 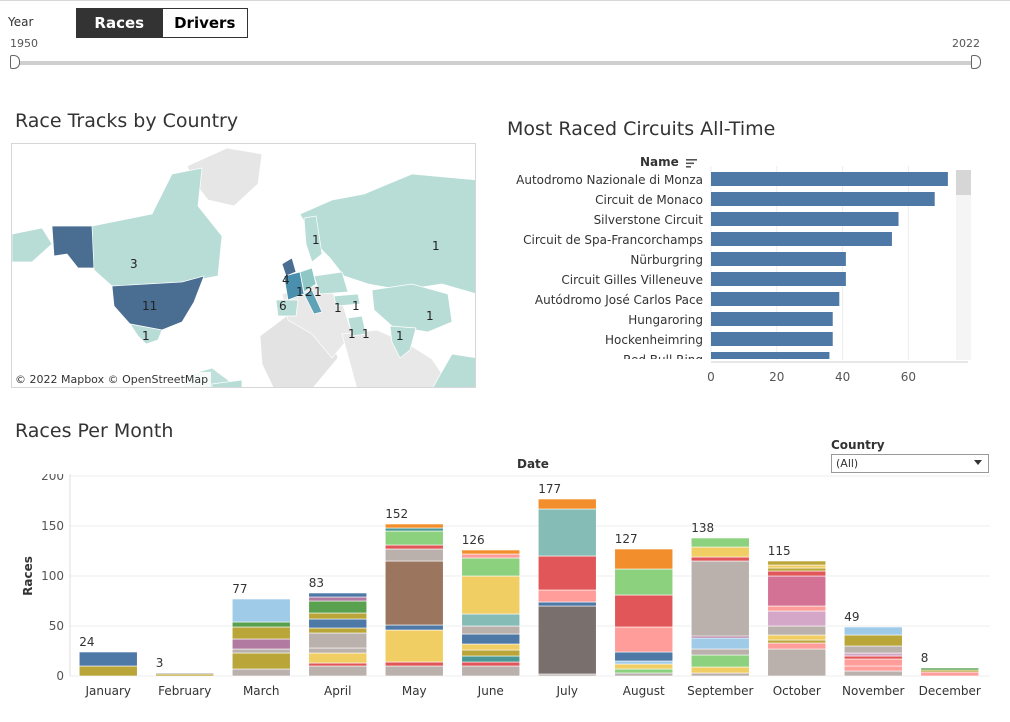 What do you see at coordinates (496, 63) in the screenshot?
I see `year-slider-track` at bounding box center [496, 63].